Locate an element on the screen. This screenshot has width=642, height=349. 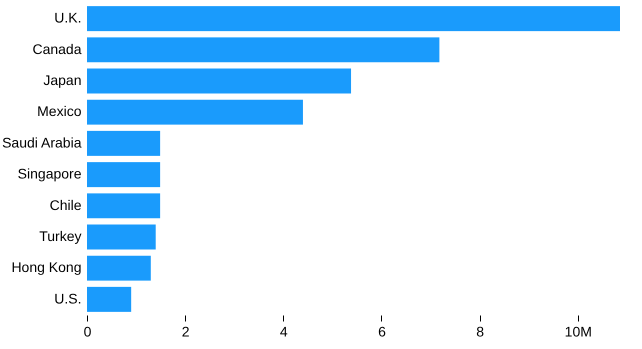
x-tick-label: 8 is located at coordinates (480, 332).